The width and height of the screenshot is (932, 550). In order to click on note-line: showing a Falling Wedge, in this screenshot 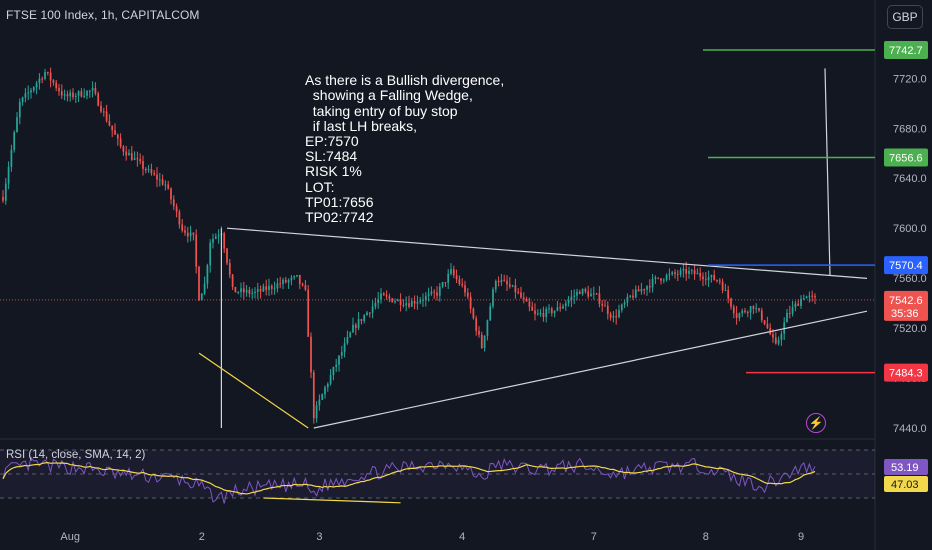, I will do `click(389, 95)`.